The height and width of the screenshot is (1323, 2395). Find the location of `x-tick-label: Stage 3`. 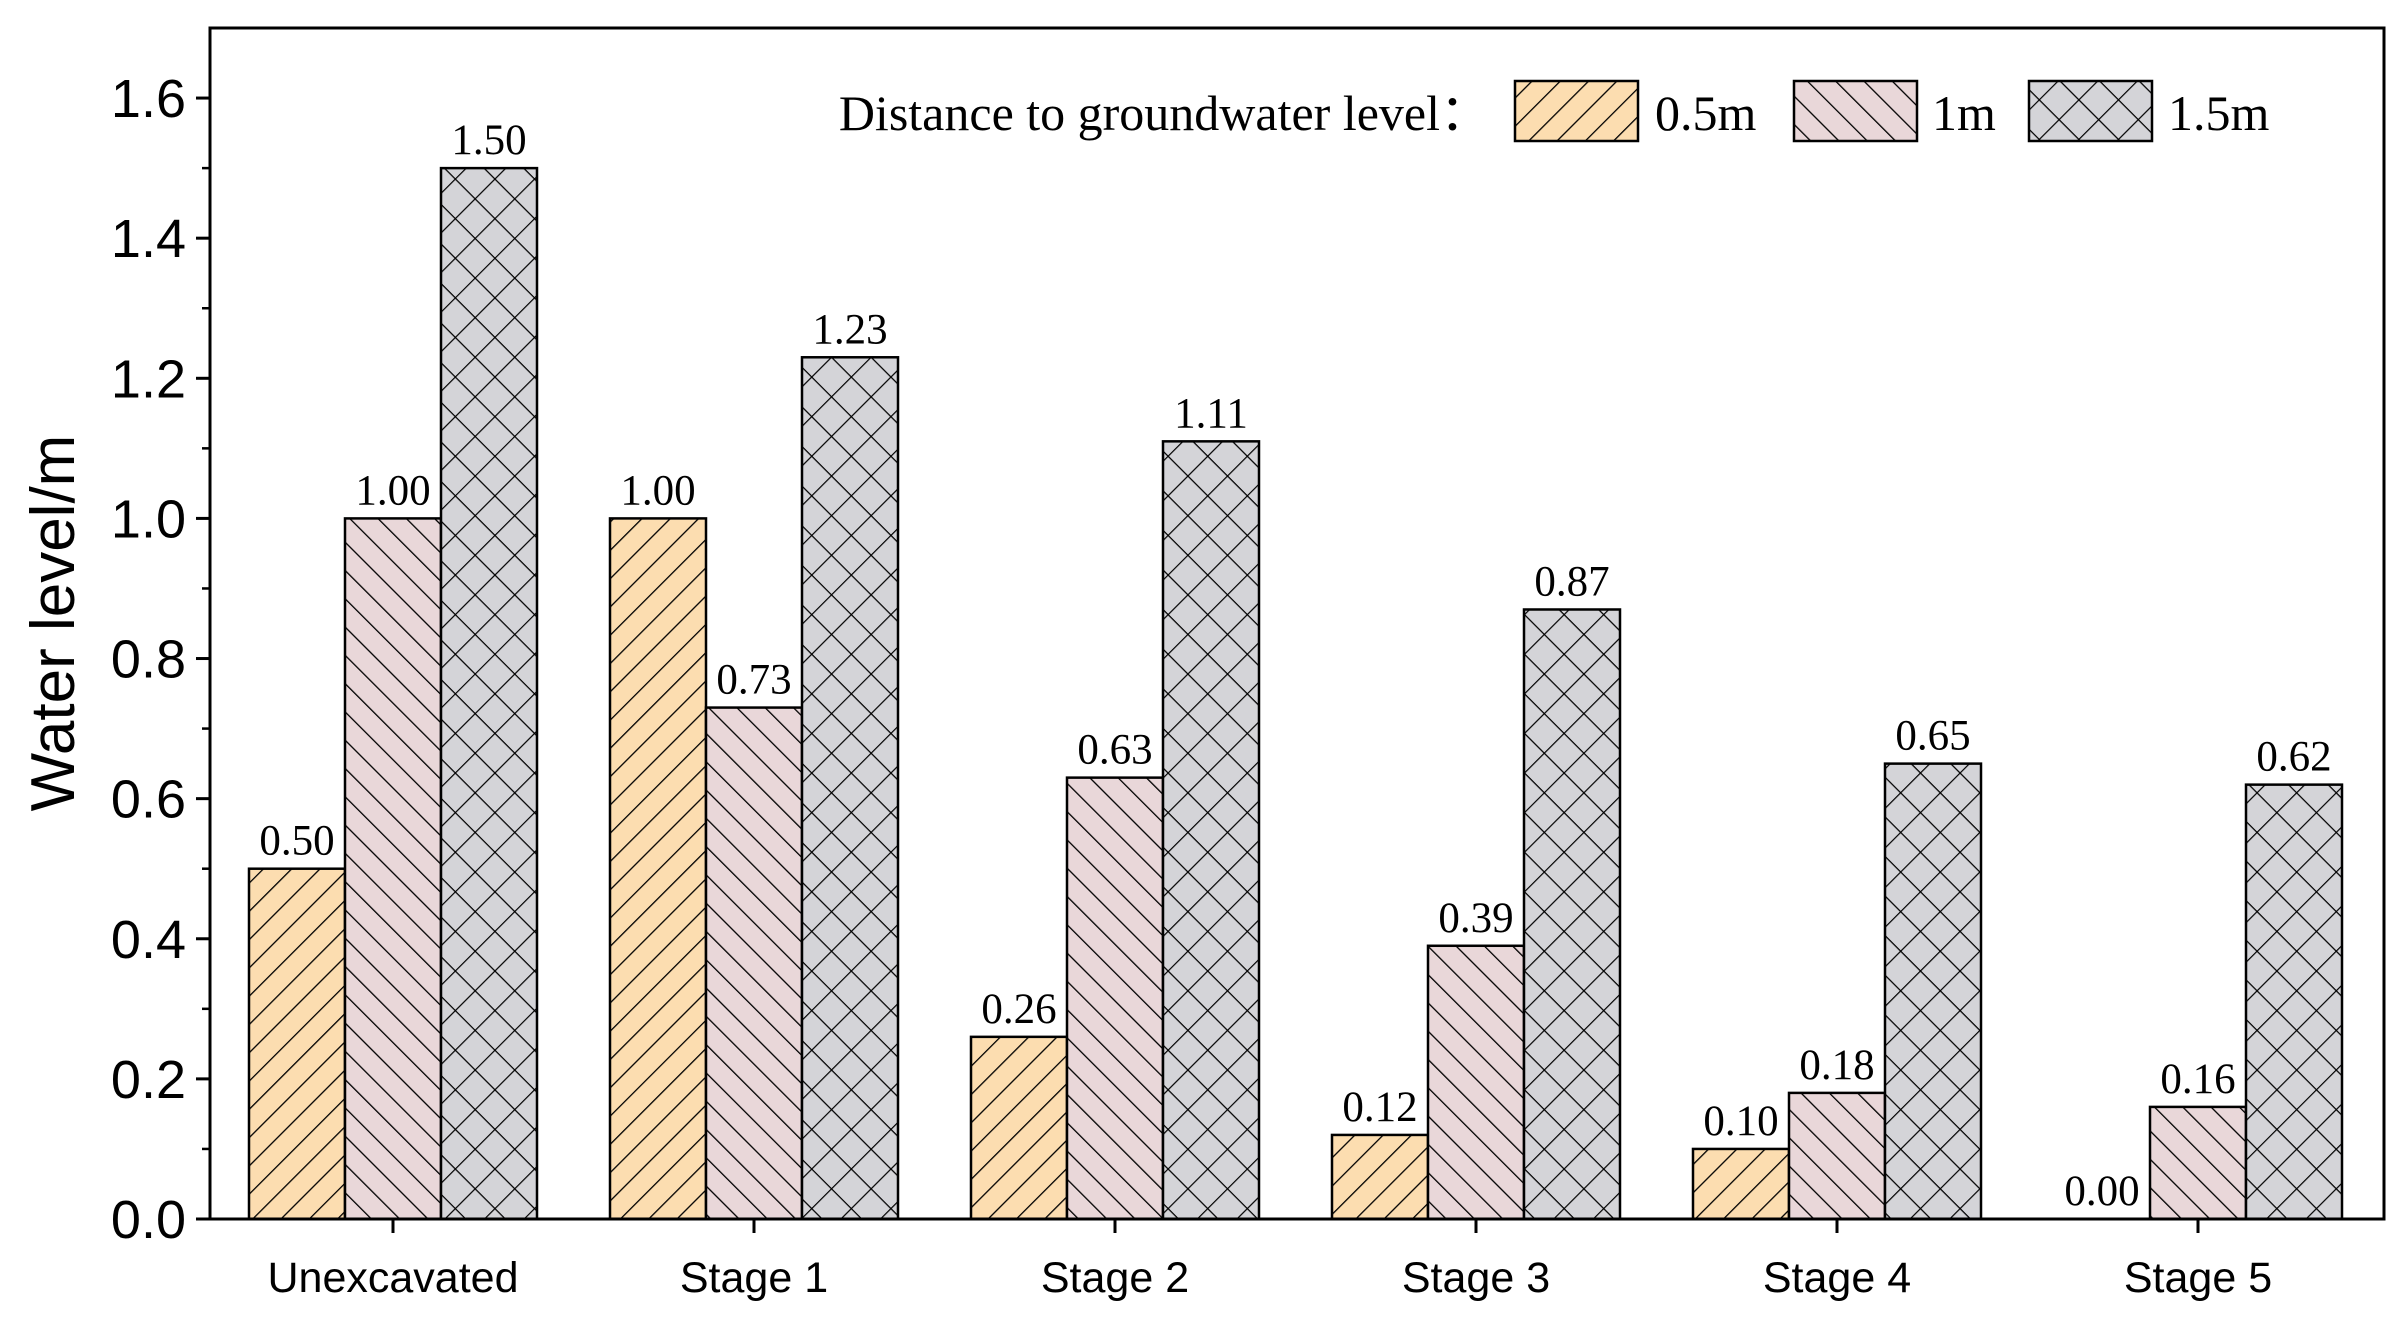

x-tick-label: Stage 3 is located at coordinates (1476, 1278).